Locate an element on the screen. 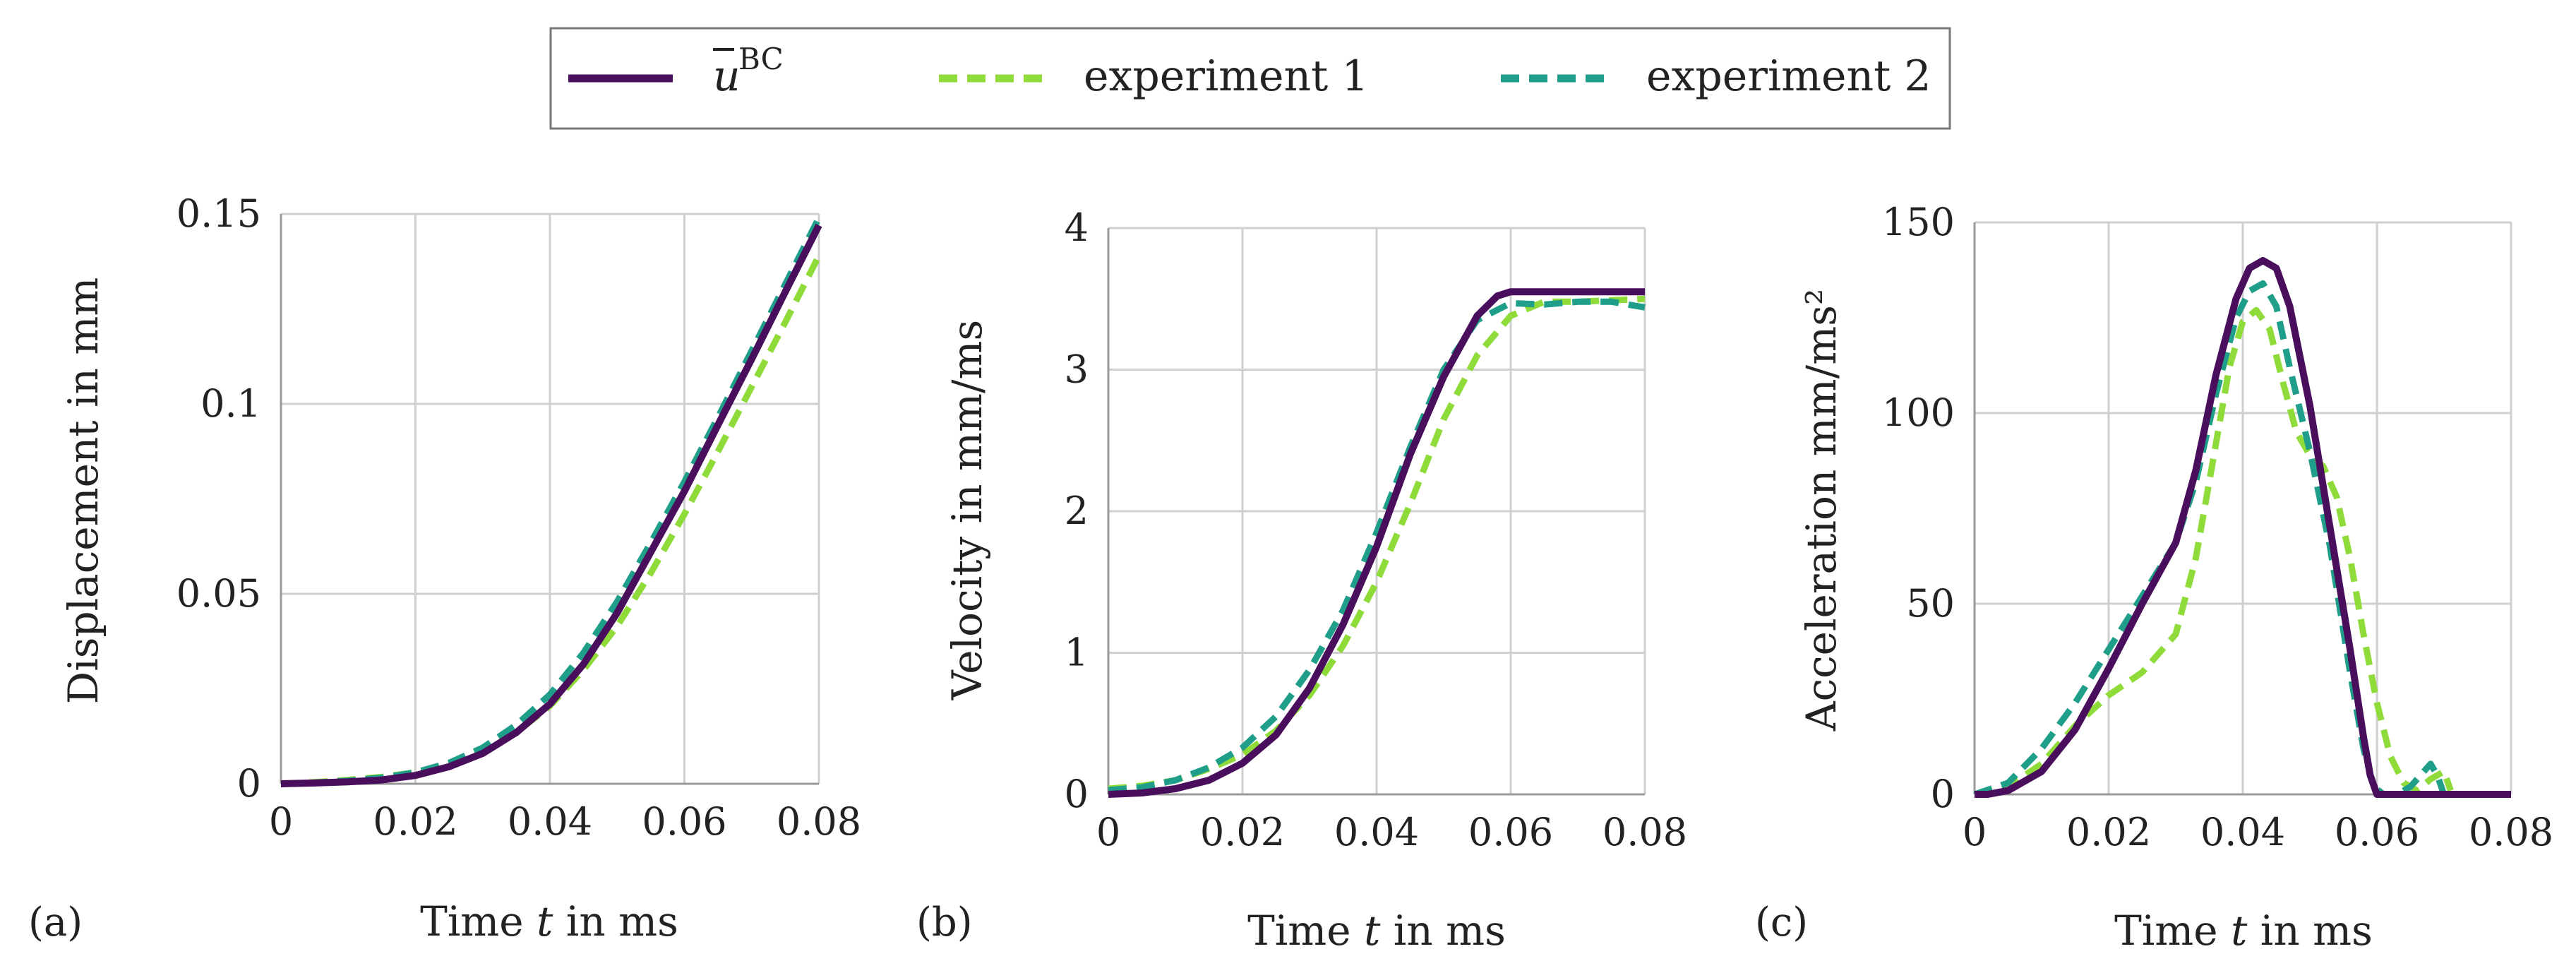  panel-a-ytick-1: 0.05 is located at coordinates (218, 593).